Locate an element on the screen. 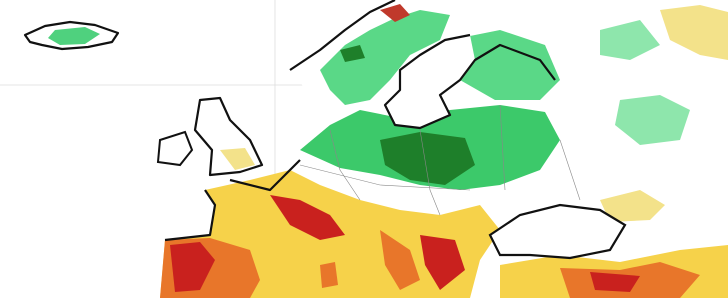 Image resolution: width=728 pixels, height=298 pixels. baltic-sea is located at coordinates (430, 81).